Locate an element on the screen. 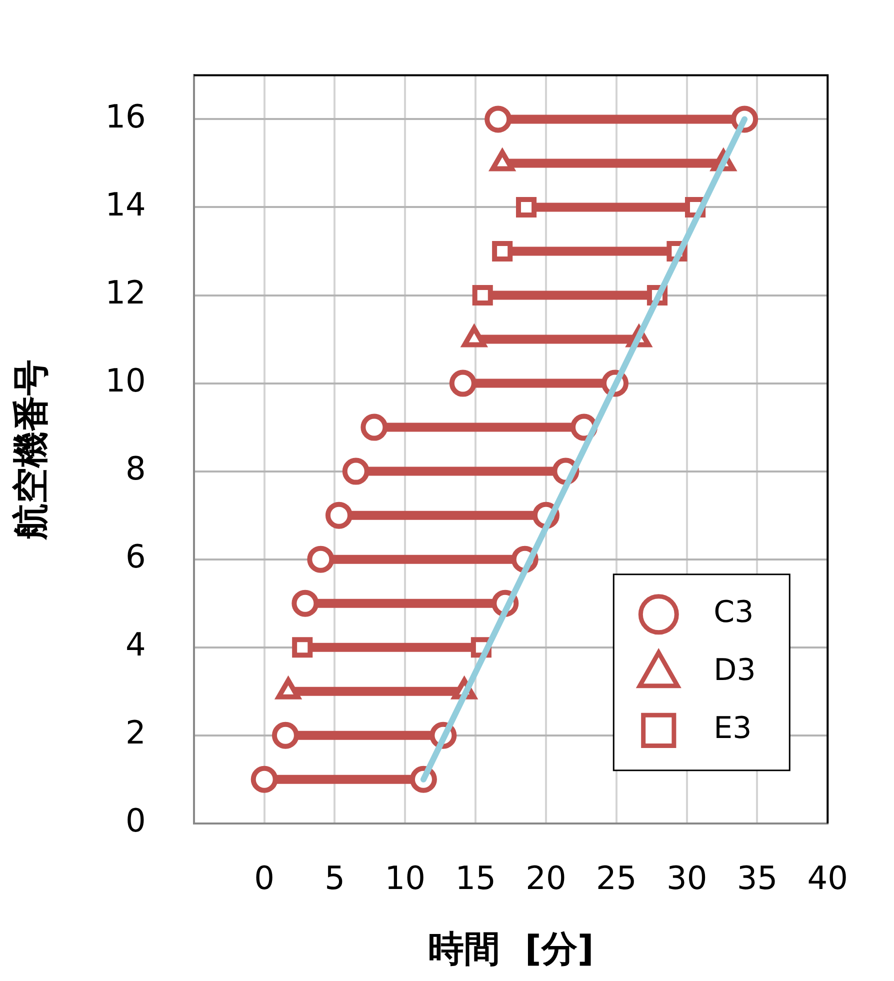  y-tick-label: 2 is located at coordinates (136, 733).